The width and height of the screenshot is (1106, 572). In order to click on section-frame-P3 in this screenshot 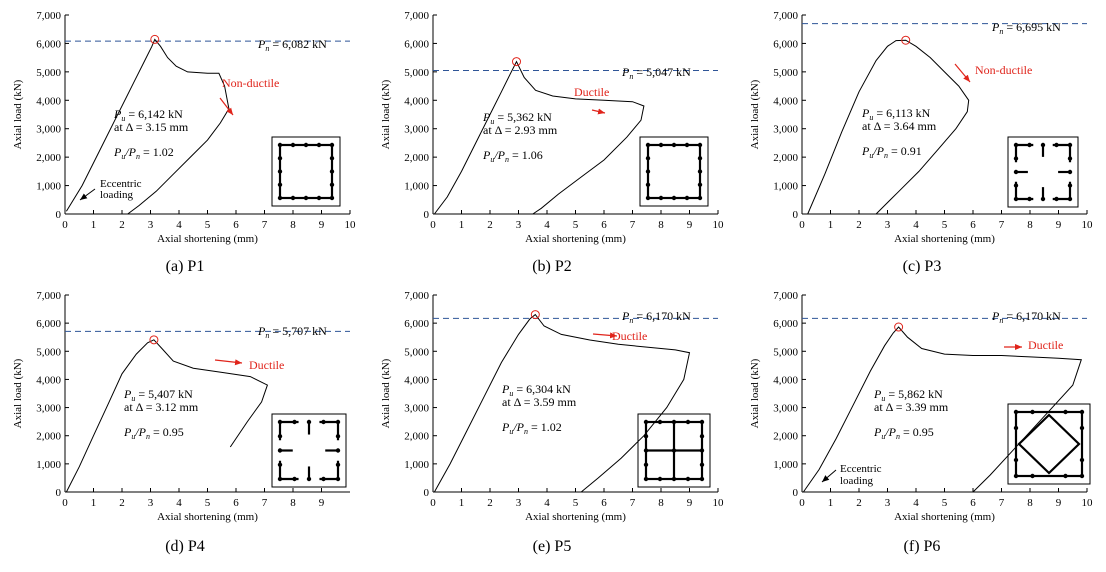, I will do `click(1043, 172)`.